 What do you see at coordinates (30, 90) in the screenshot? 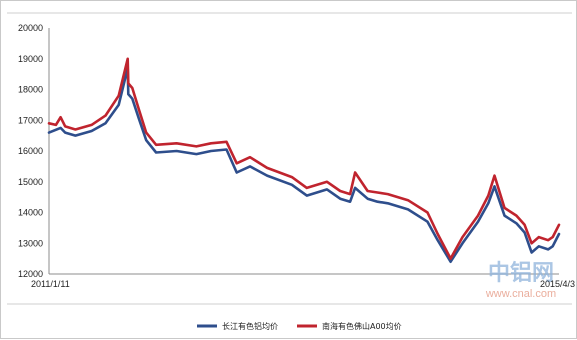
I see `y-tick-label: 18000` at bounding box center [30, 90].